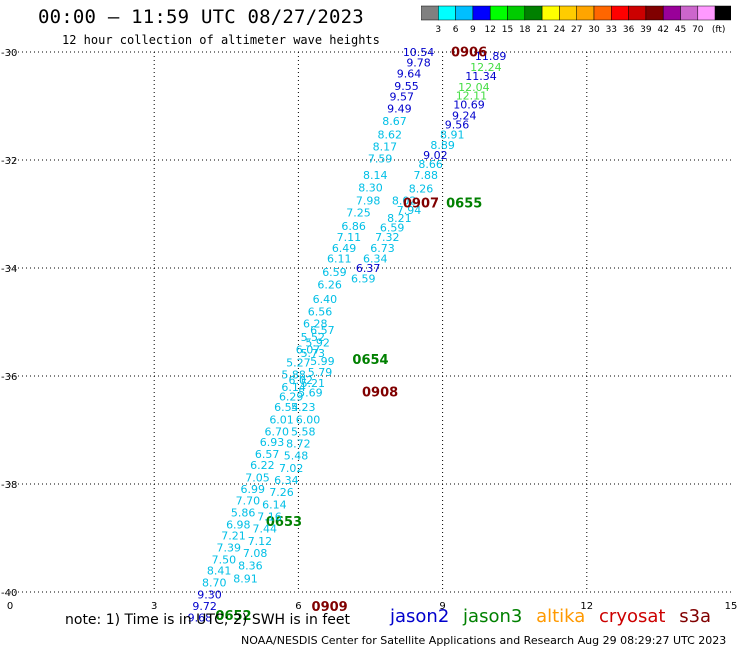 The width and height of the screenshot is (740, 650). Describe the element at coordinates (554, 616) in the screenshot. I see `satellite-legend: jason2 jason3 altika cryosat s3a` at that location.